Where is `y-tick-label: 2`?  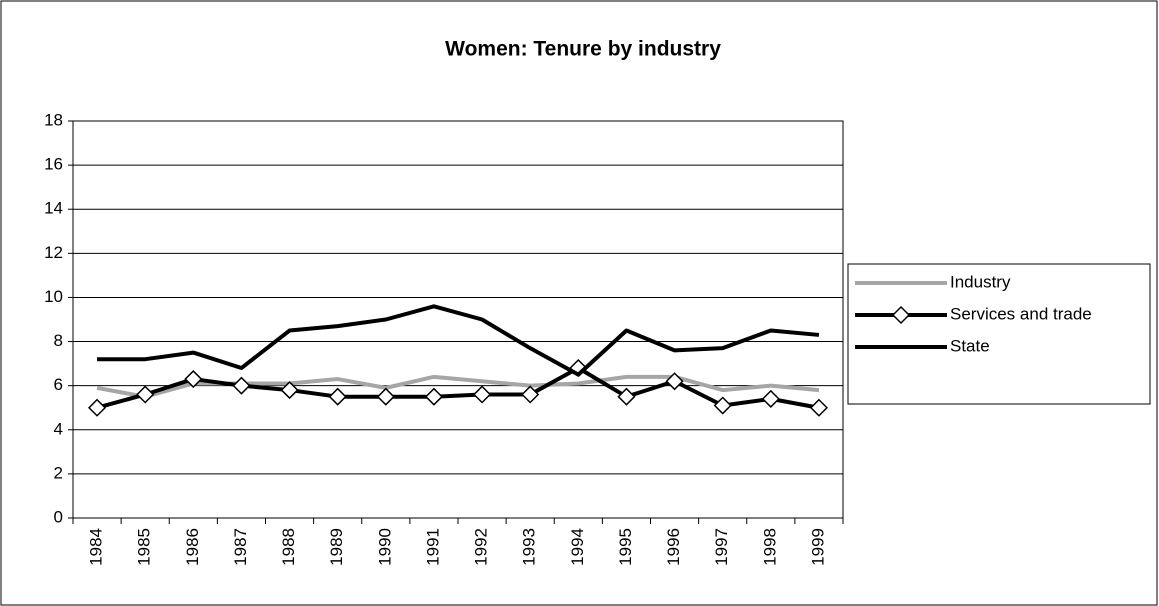 y-tick-label: 2 is located at coordinates (58, 472).